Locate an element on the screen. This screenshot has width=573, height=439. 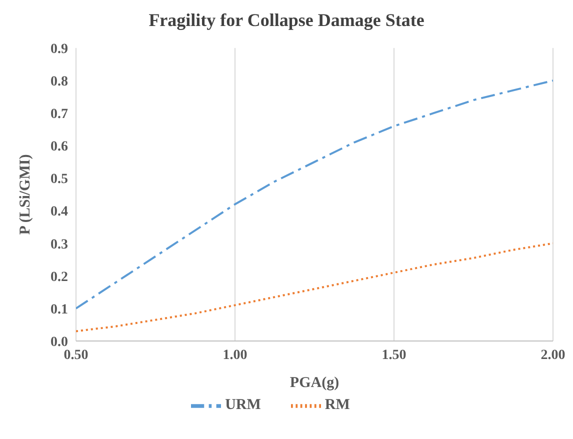
y-tick-label: 0.0 is located at coordinates (59, 342).